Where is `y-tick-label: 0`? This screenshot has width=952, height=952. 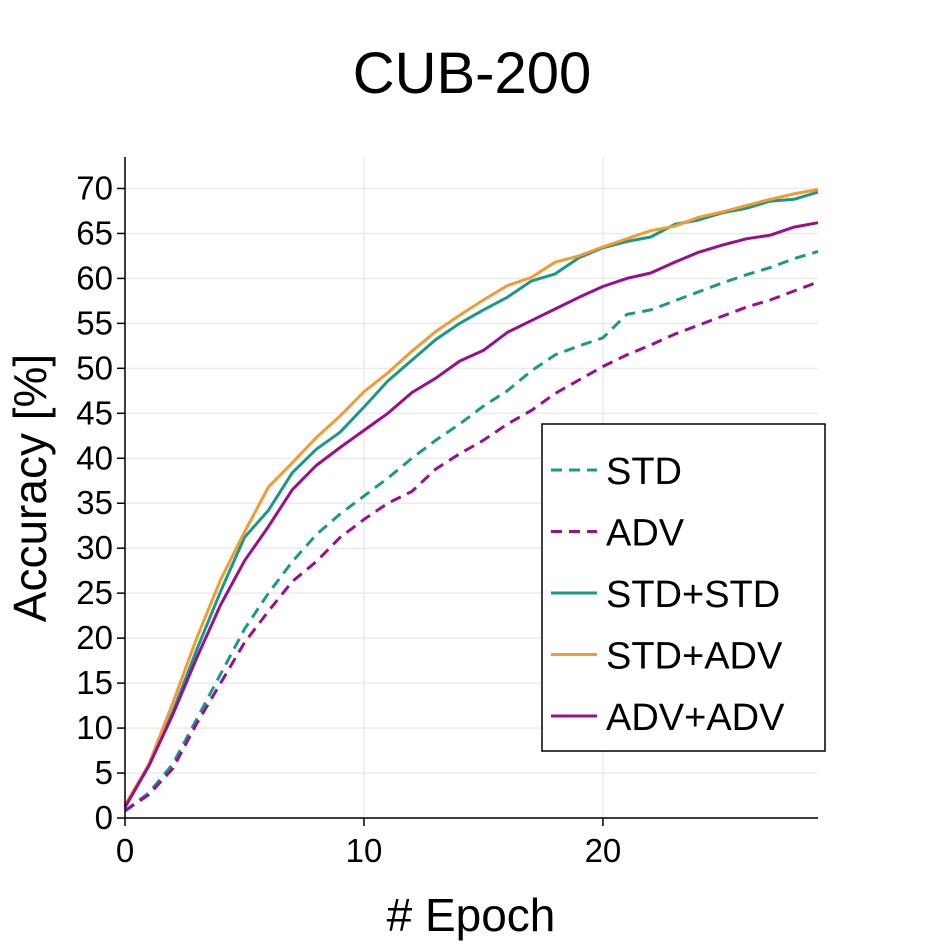 y-tick-label: 0 is located at coordinates (104, 817).